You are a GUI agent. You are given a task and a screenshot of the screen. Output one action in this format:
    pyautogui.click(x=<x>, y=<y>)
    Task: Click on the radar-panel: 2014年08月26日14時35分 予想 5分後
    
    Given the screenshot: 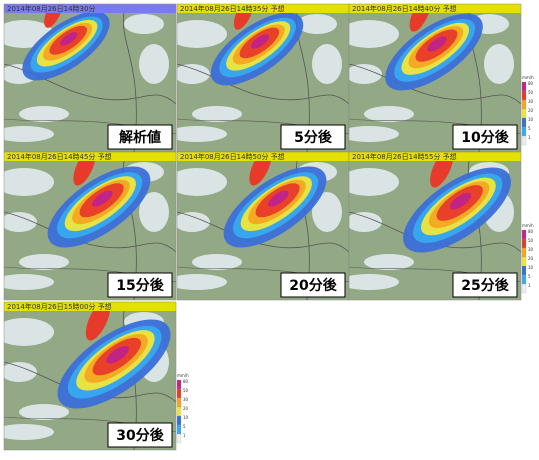 What is the action you would take?
    pyautogui.click(x=263, y=78)
    